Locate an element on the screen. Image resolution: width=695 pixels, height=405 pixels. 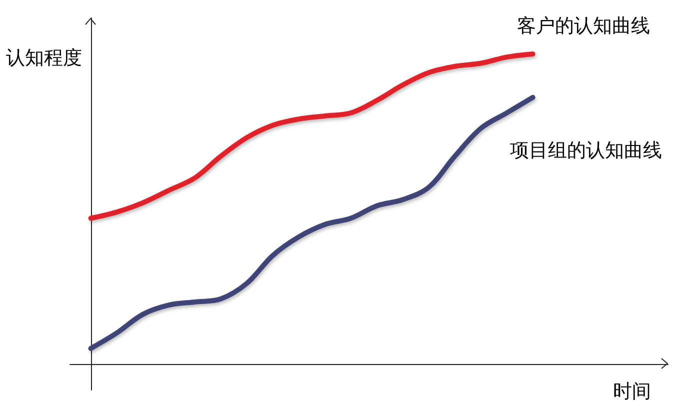
series-label: 客户的认知曲线 is located at coordinates (583, 25).